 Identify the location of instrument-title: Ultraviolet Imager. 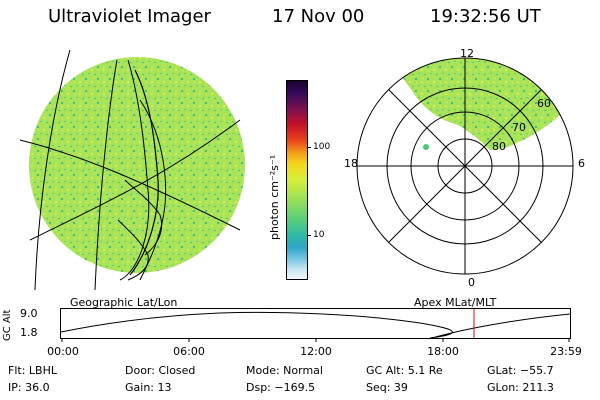
(129, 16).